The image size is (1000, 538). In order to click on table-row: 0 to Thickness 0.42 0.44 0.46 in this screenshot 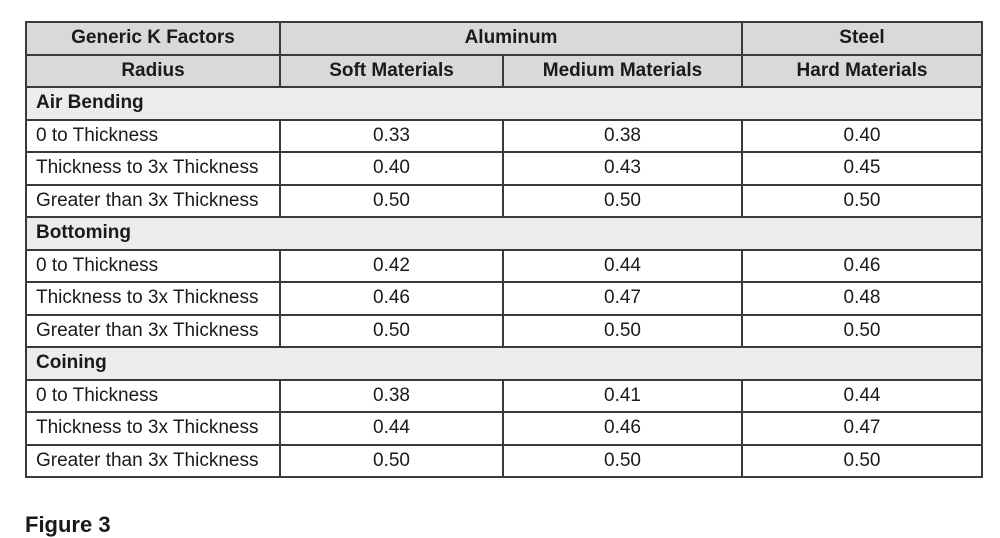, I will do `click(504, 265)`.